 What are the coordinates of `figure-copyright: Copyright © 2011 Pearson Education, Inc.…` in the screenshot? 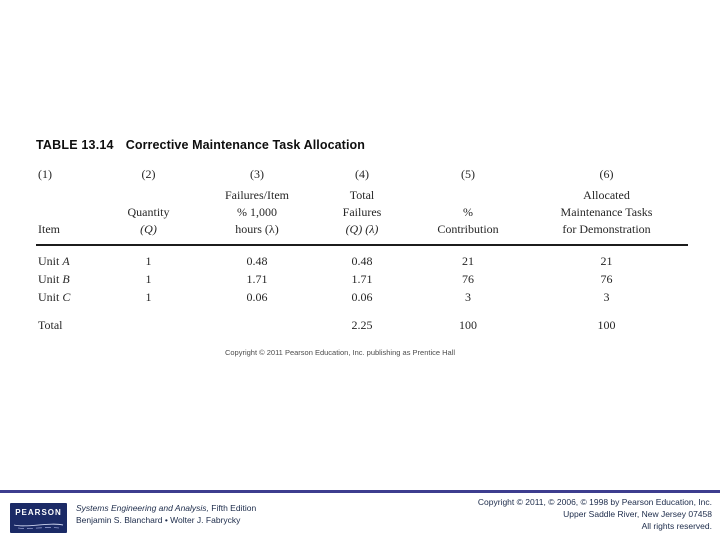 It's located at (340, 352).